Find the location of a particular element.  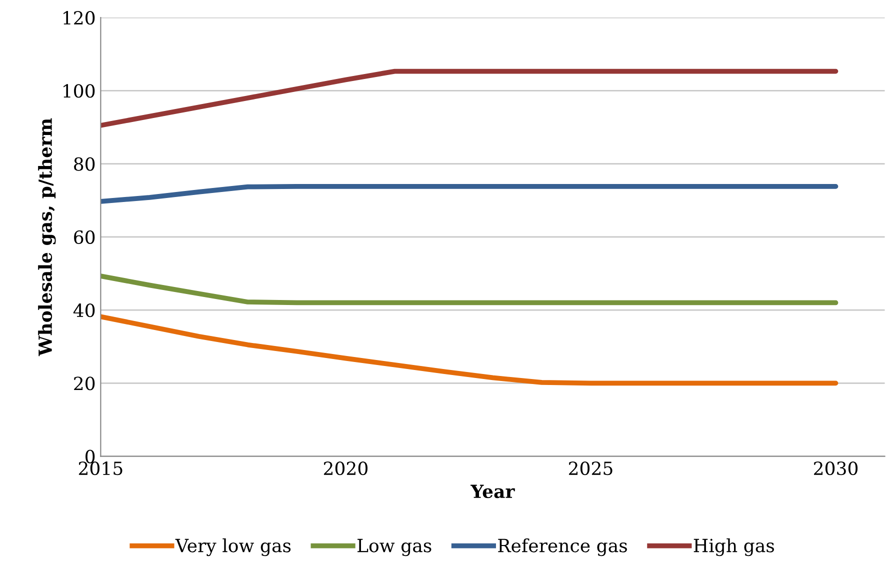

legend-label: Low gas is located at coordinates (395, 547).